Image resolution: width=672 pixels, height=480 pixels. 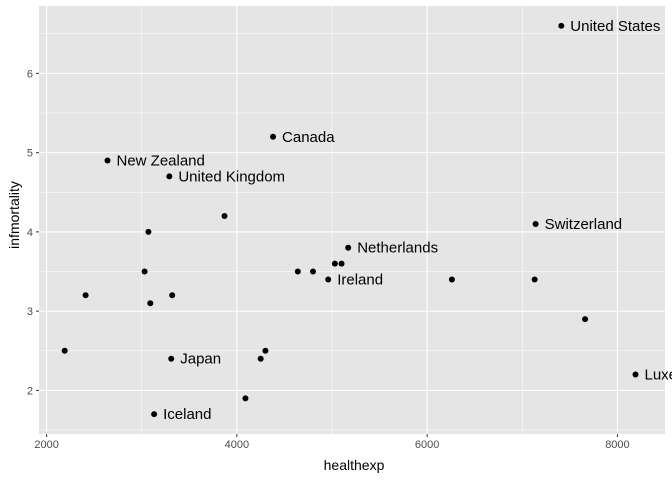 I want to click on x-tick-label: 4000, so click(x=237, y=445).